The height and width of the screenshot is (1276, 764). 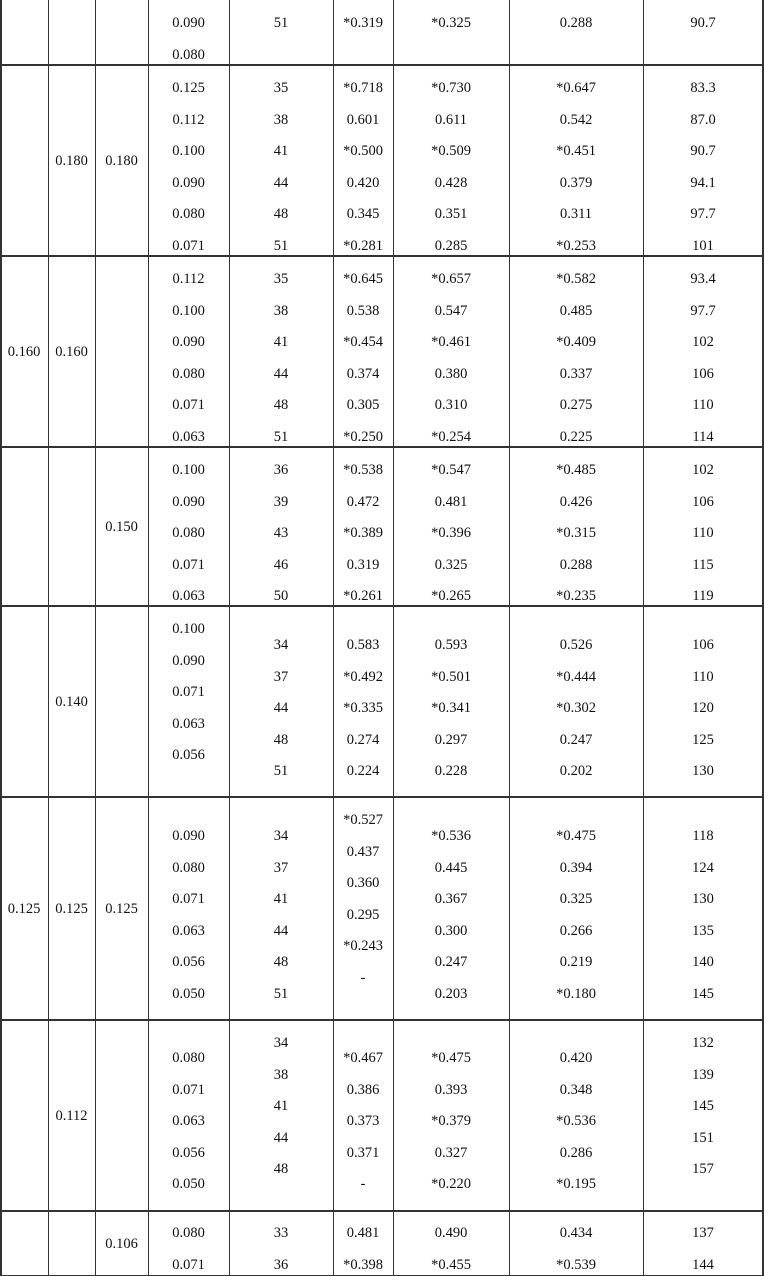 I want to click on col-f-value: 0.373, so click(x=363, y=1120).